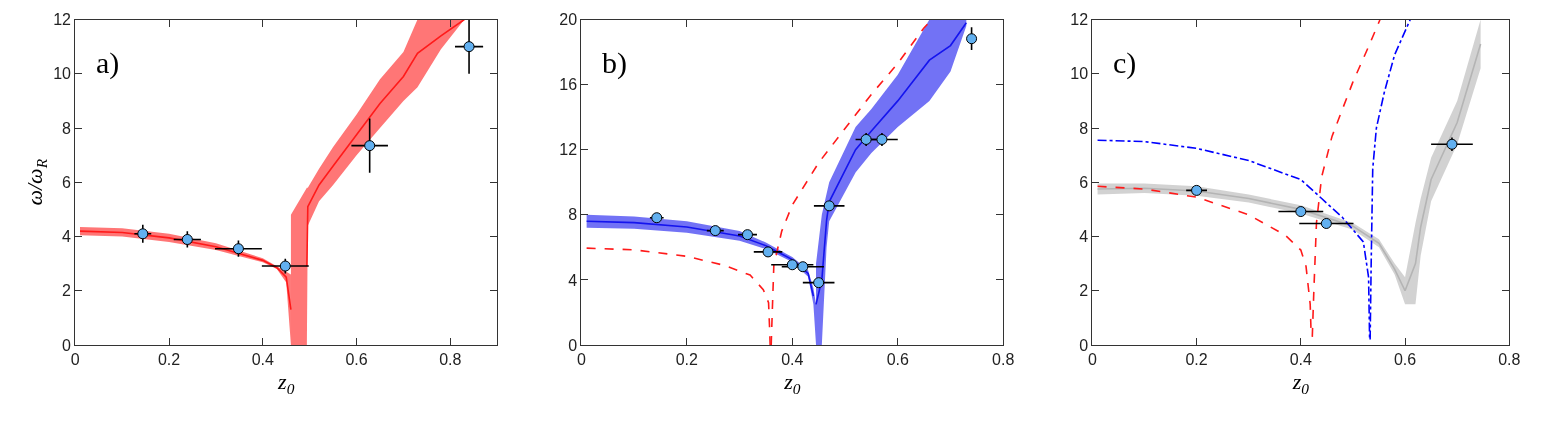  I want to click on annotation: a), so click(108, 63).